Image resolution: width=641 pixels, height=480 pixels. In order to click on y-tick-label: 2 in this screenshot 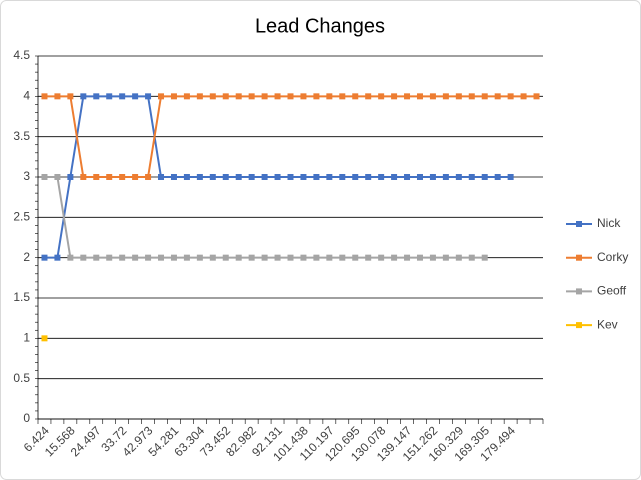, I will do `click(26, 257)`.